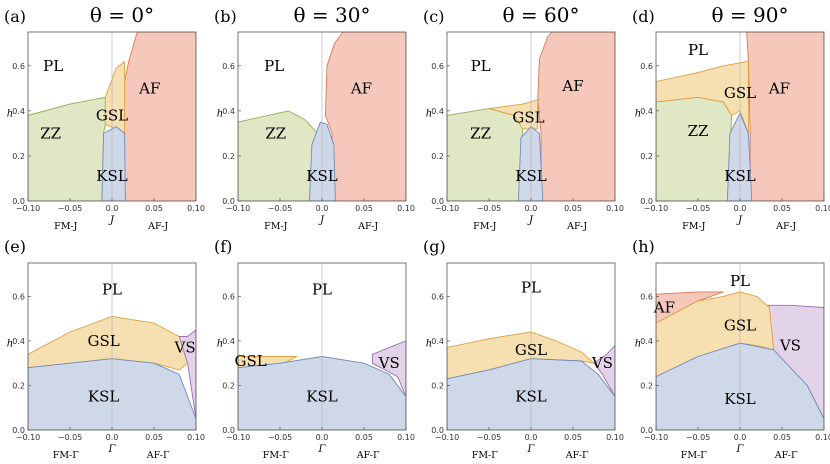 This screenshot has height=464, width=830. Describe the element at coordinates (433, 16) in the screenshot. I see `panel-label: (c)` at that location.